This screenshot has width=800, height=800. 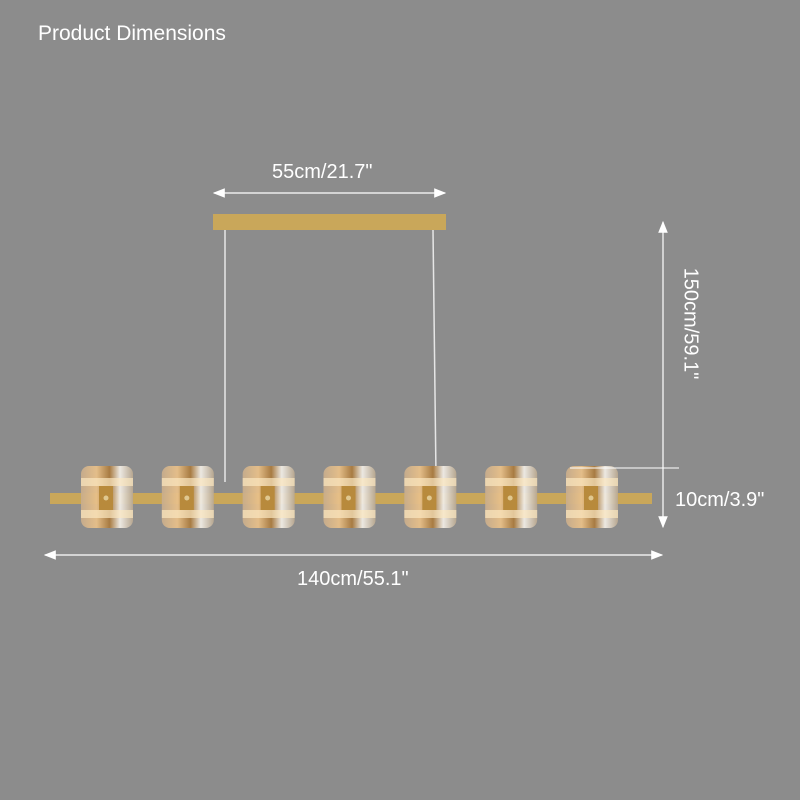 I want to click on canopy-width-label: 55cm/21.7", so click(x=322, y=172).